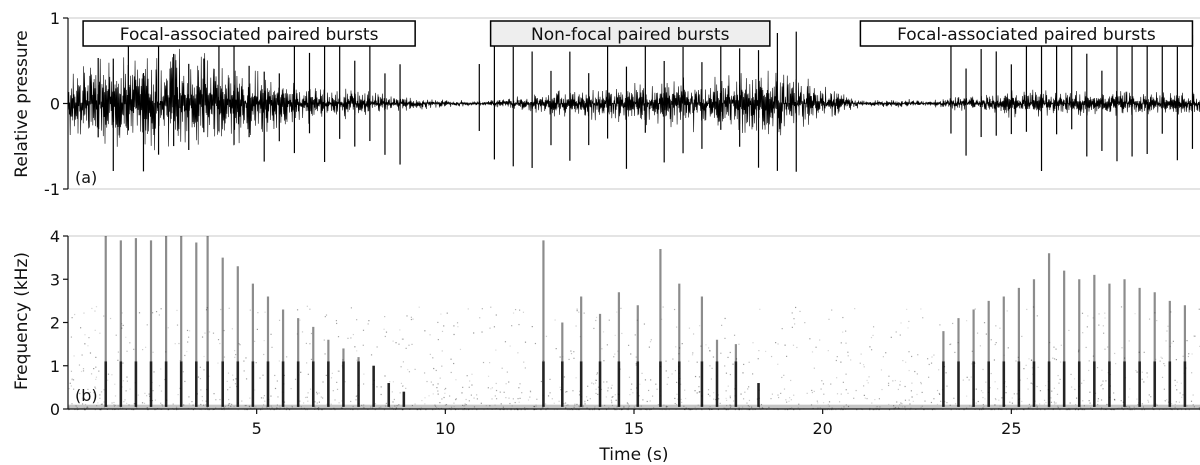  What do you see at coordinates (86, 177) in the screenshot?
I see `panel-a-tag: (a)` at bounding box center [86, 177].